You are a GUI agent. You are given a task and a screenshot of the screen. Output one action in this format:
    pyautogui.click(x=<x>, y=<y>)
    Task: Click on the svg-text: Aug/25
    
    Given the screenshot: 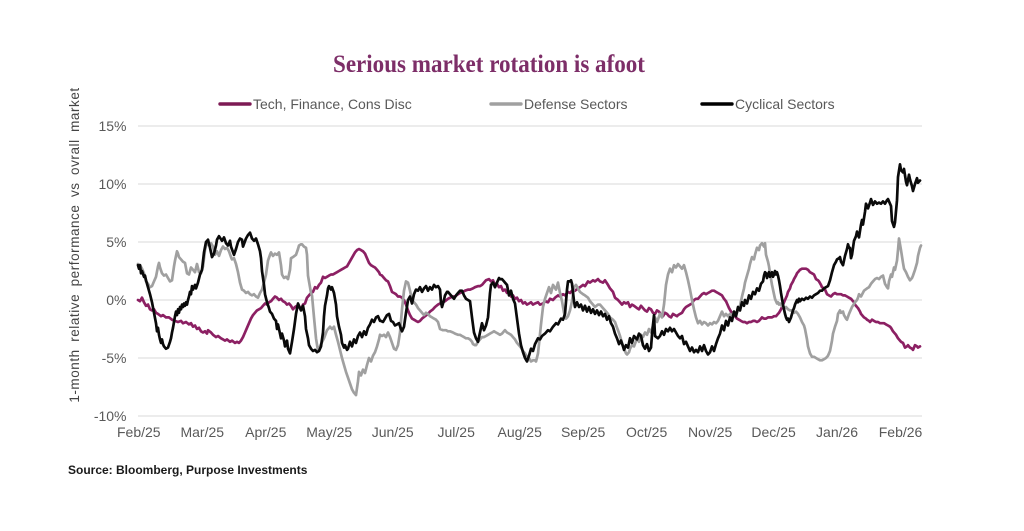 What is the action you would take?
    pyautogui.click(x=519, y=432)
    